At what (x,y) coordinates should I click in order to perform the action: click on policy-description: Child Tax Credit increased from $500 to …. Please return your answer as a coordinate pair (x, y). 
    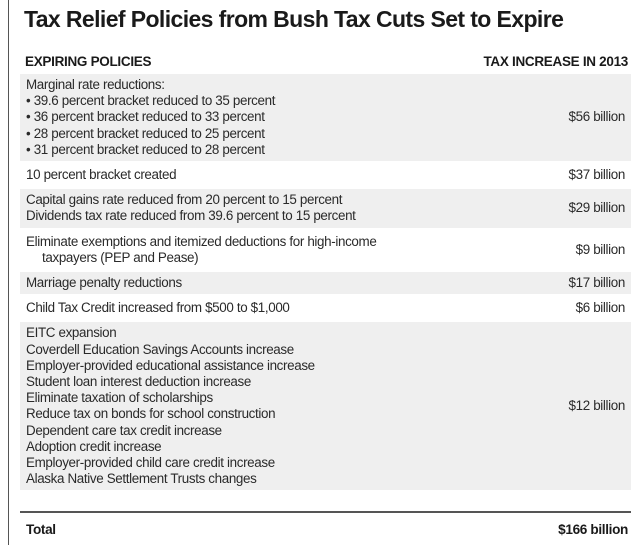
    Looking at the image, I should click on (296, 308).